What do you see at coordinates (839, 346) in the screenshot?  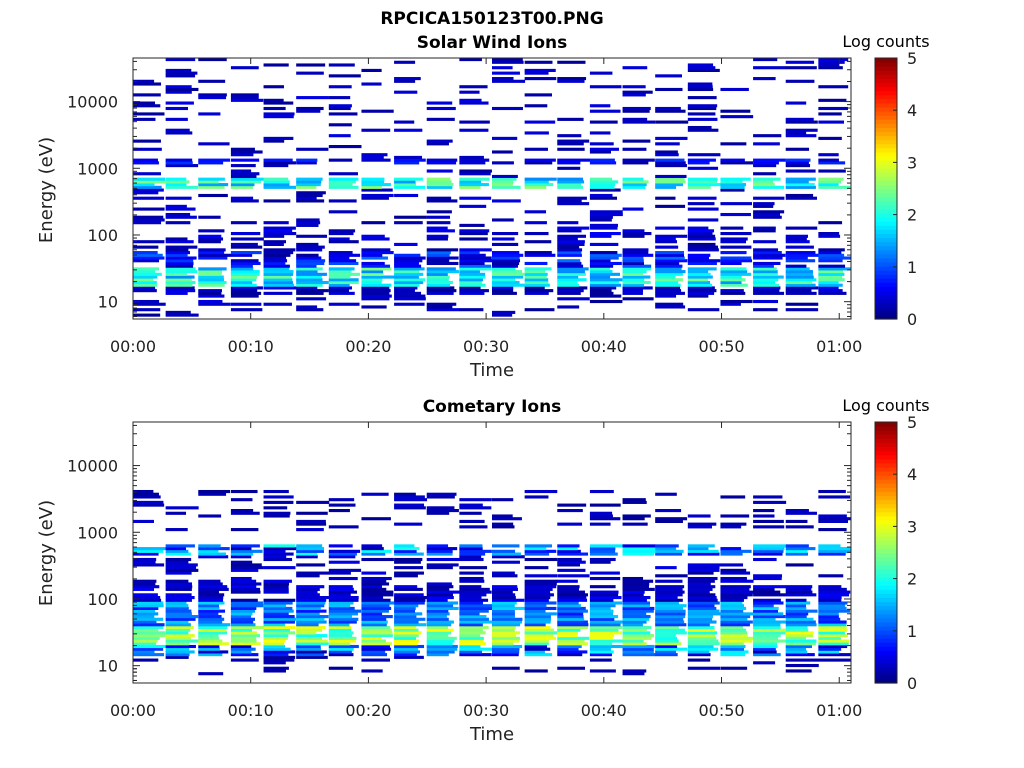 I see `x-tick-label: 01:00` at bounding box center [839, 346].